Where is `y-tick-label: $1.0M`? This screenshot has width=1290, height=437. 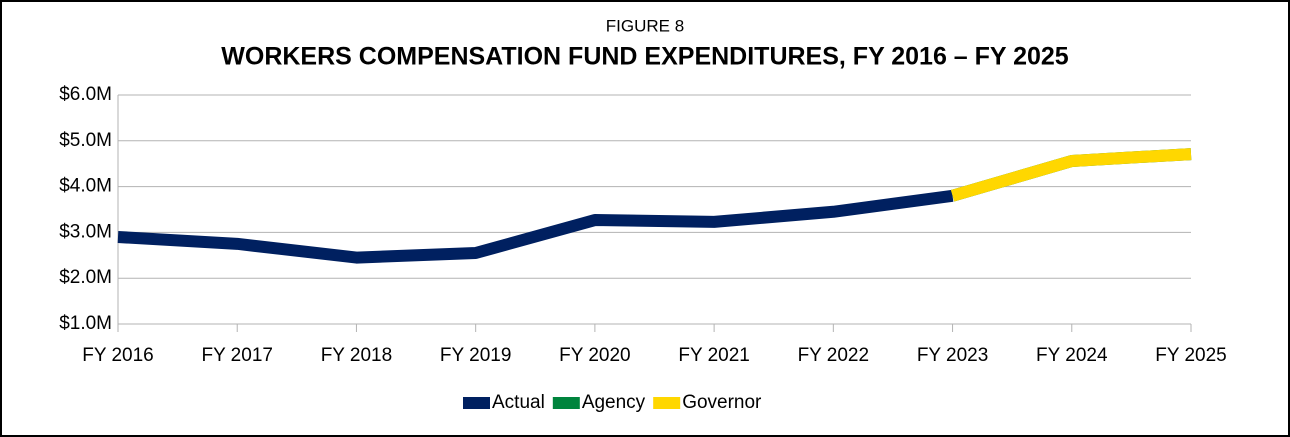
y-tick-label: $1.0M is located at coordinates (85, 323).